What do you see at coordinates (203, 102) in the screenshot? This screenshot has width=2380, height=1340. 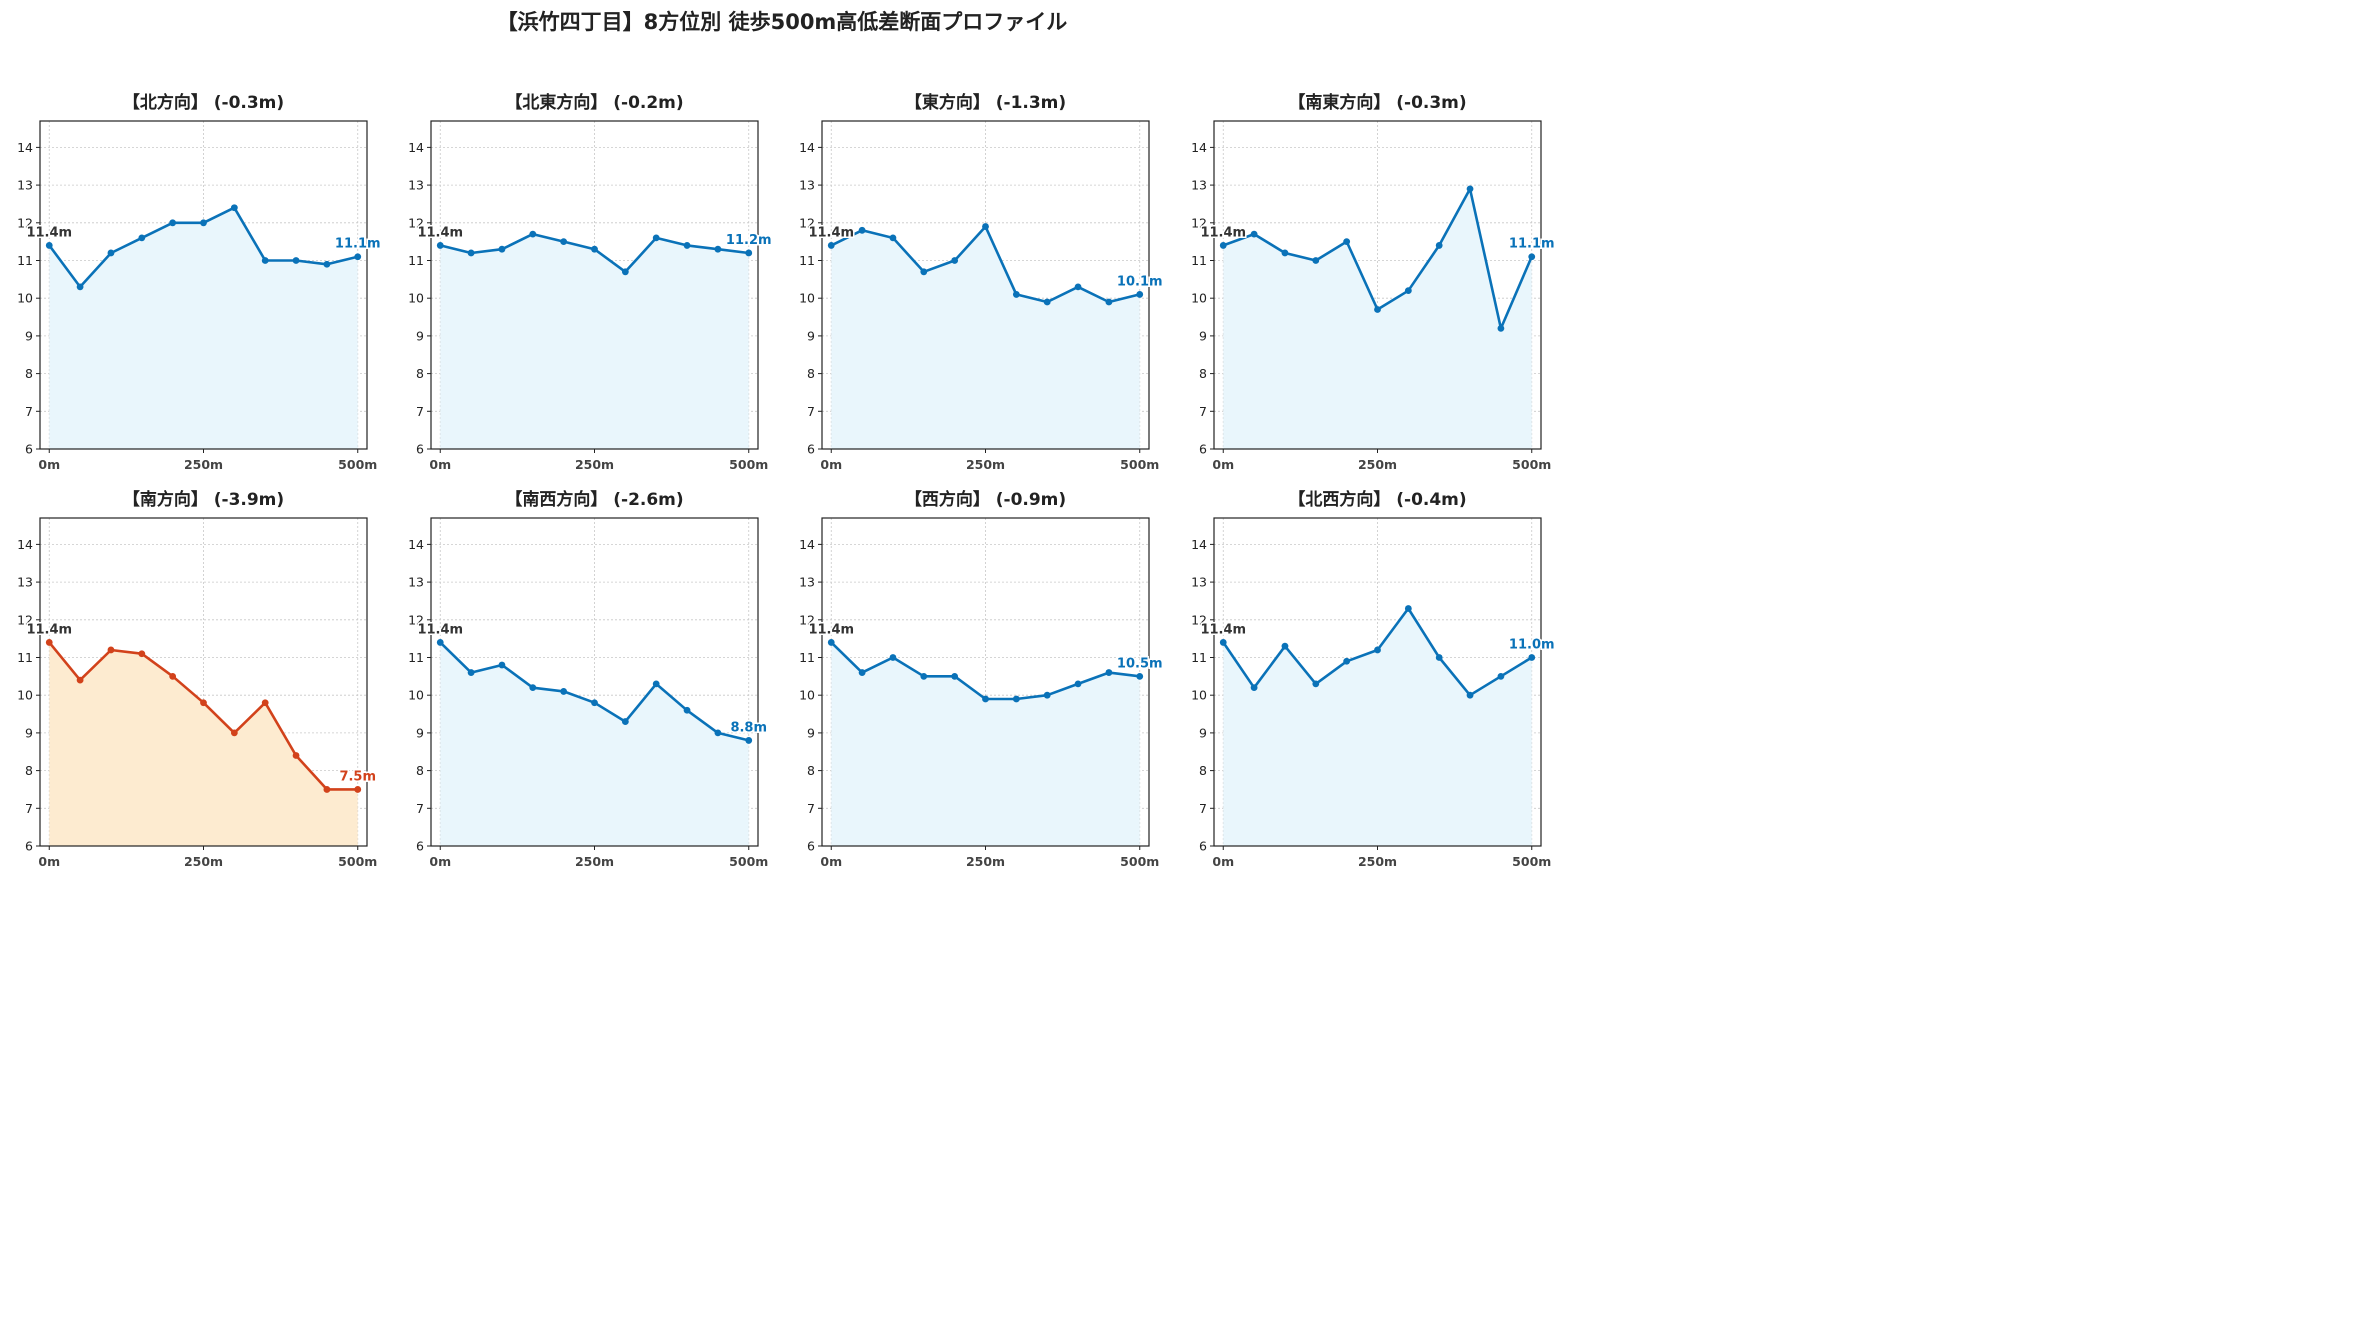 I see `panel-title: 【北方向】 (-0.3m)` at bounding box center [203, 102].